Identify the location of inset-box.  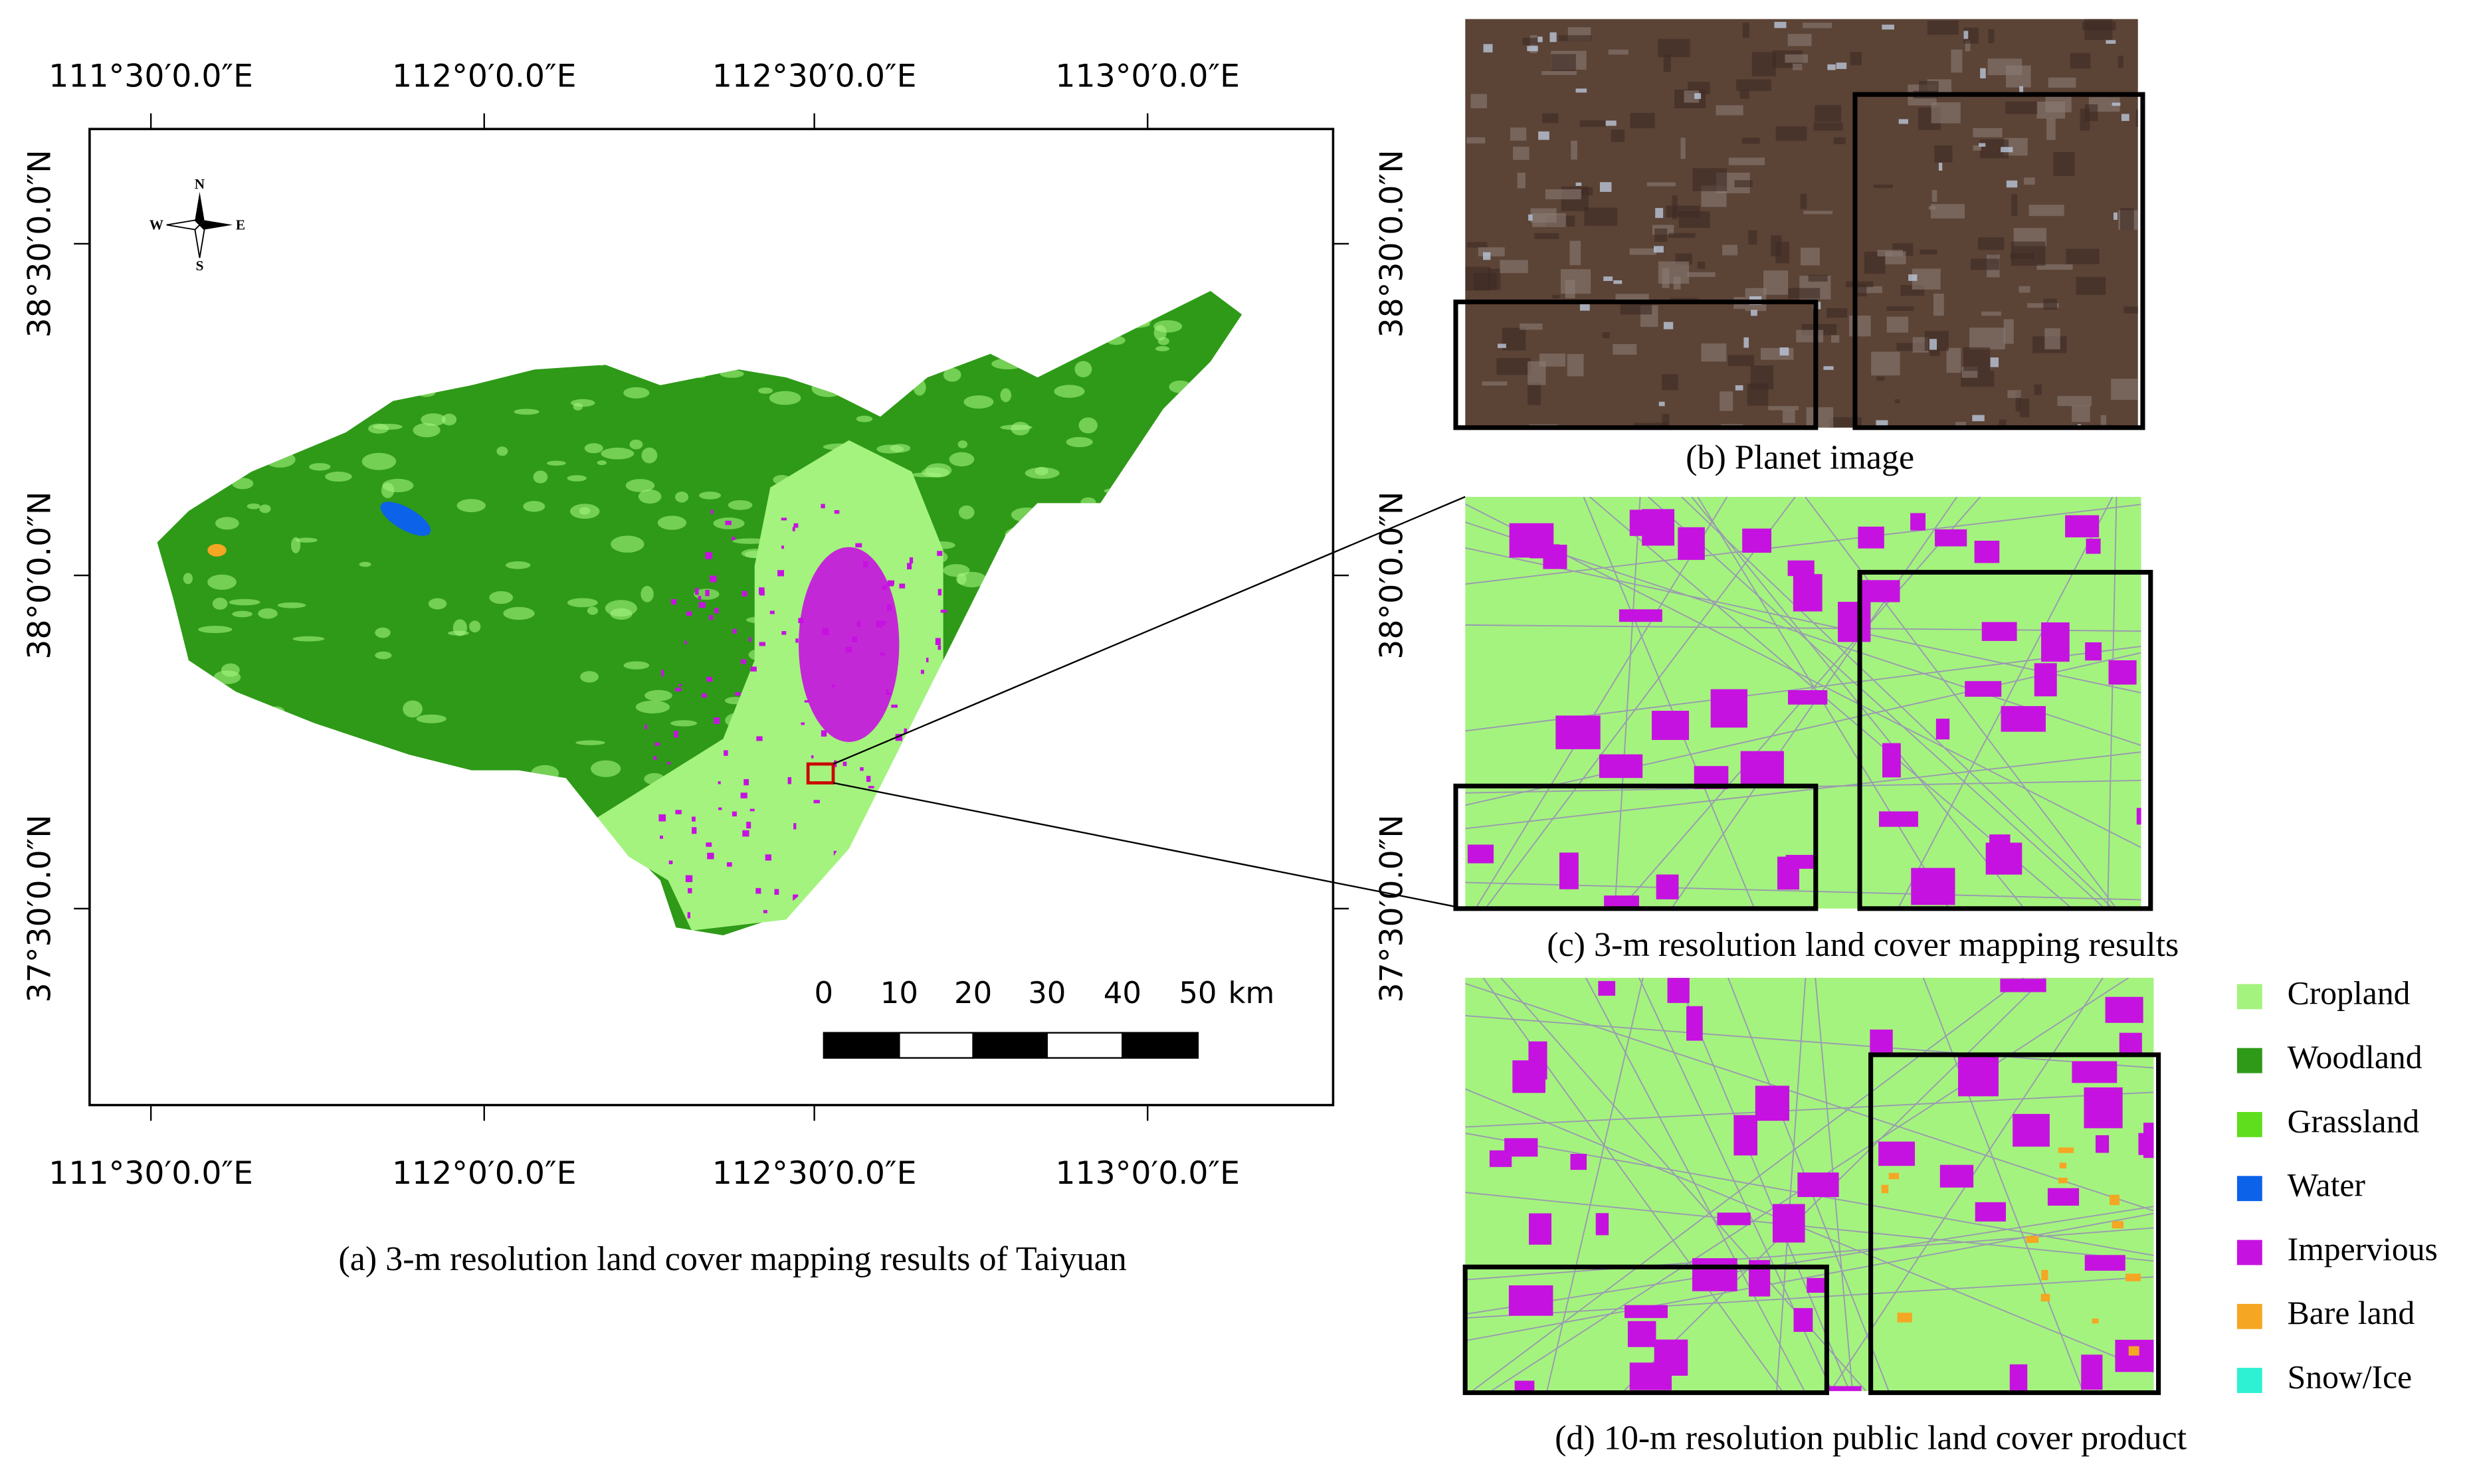
(1998, 261).